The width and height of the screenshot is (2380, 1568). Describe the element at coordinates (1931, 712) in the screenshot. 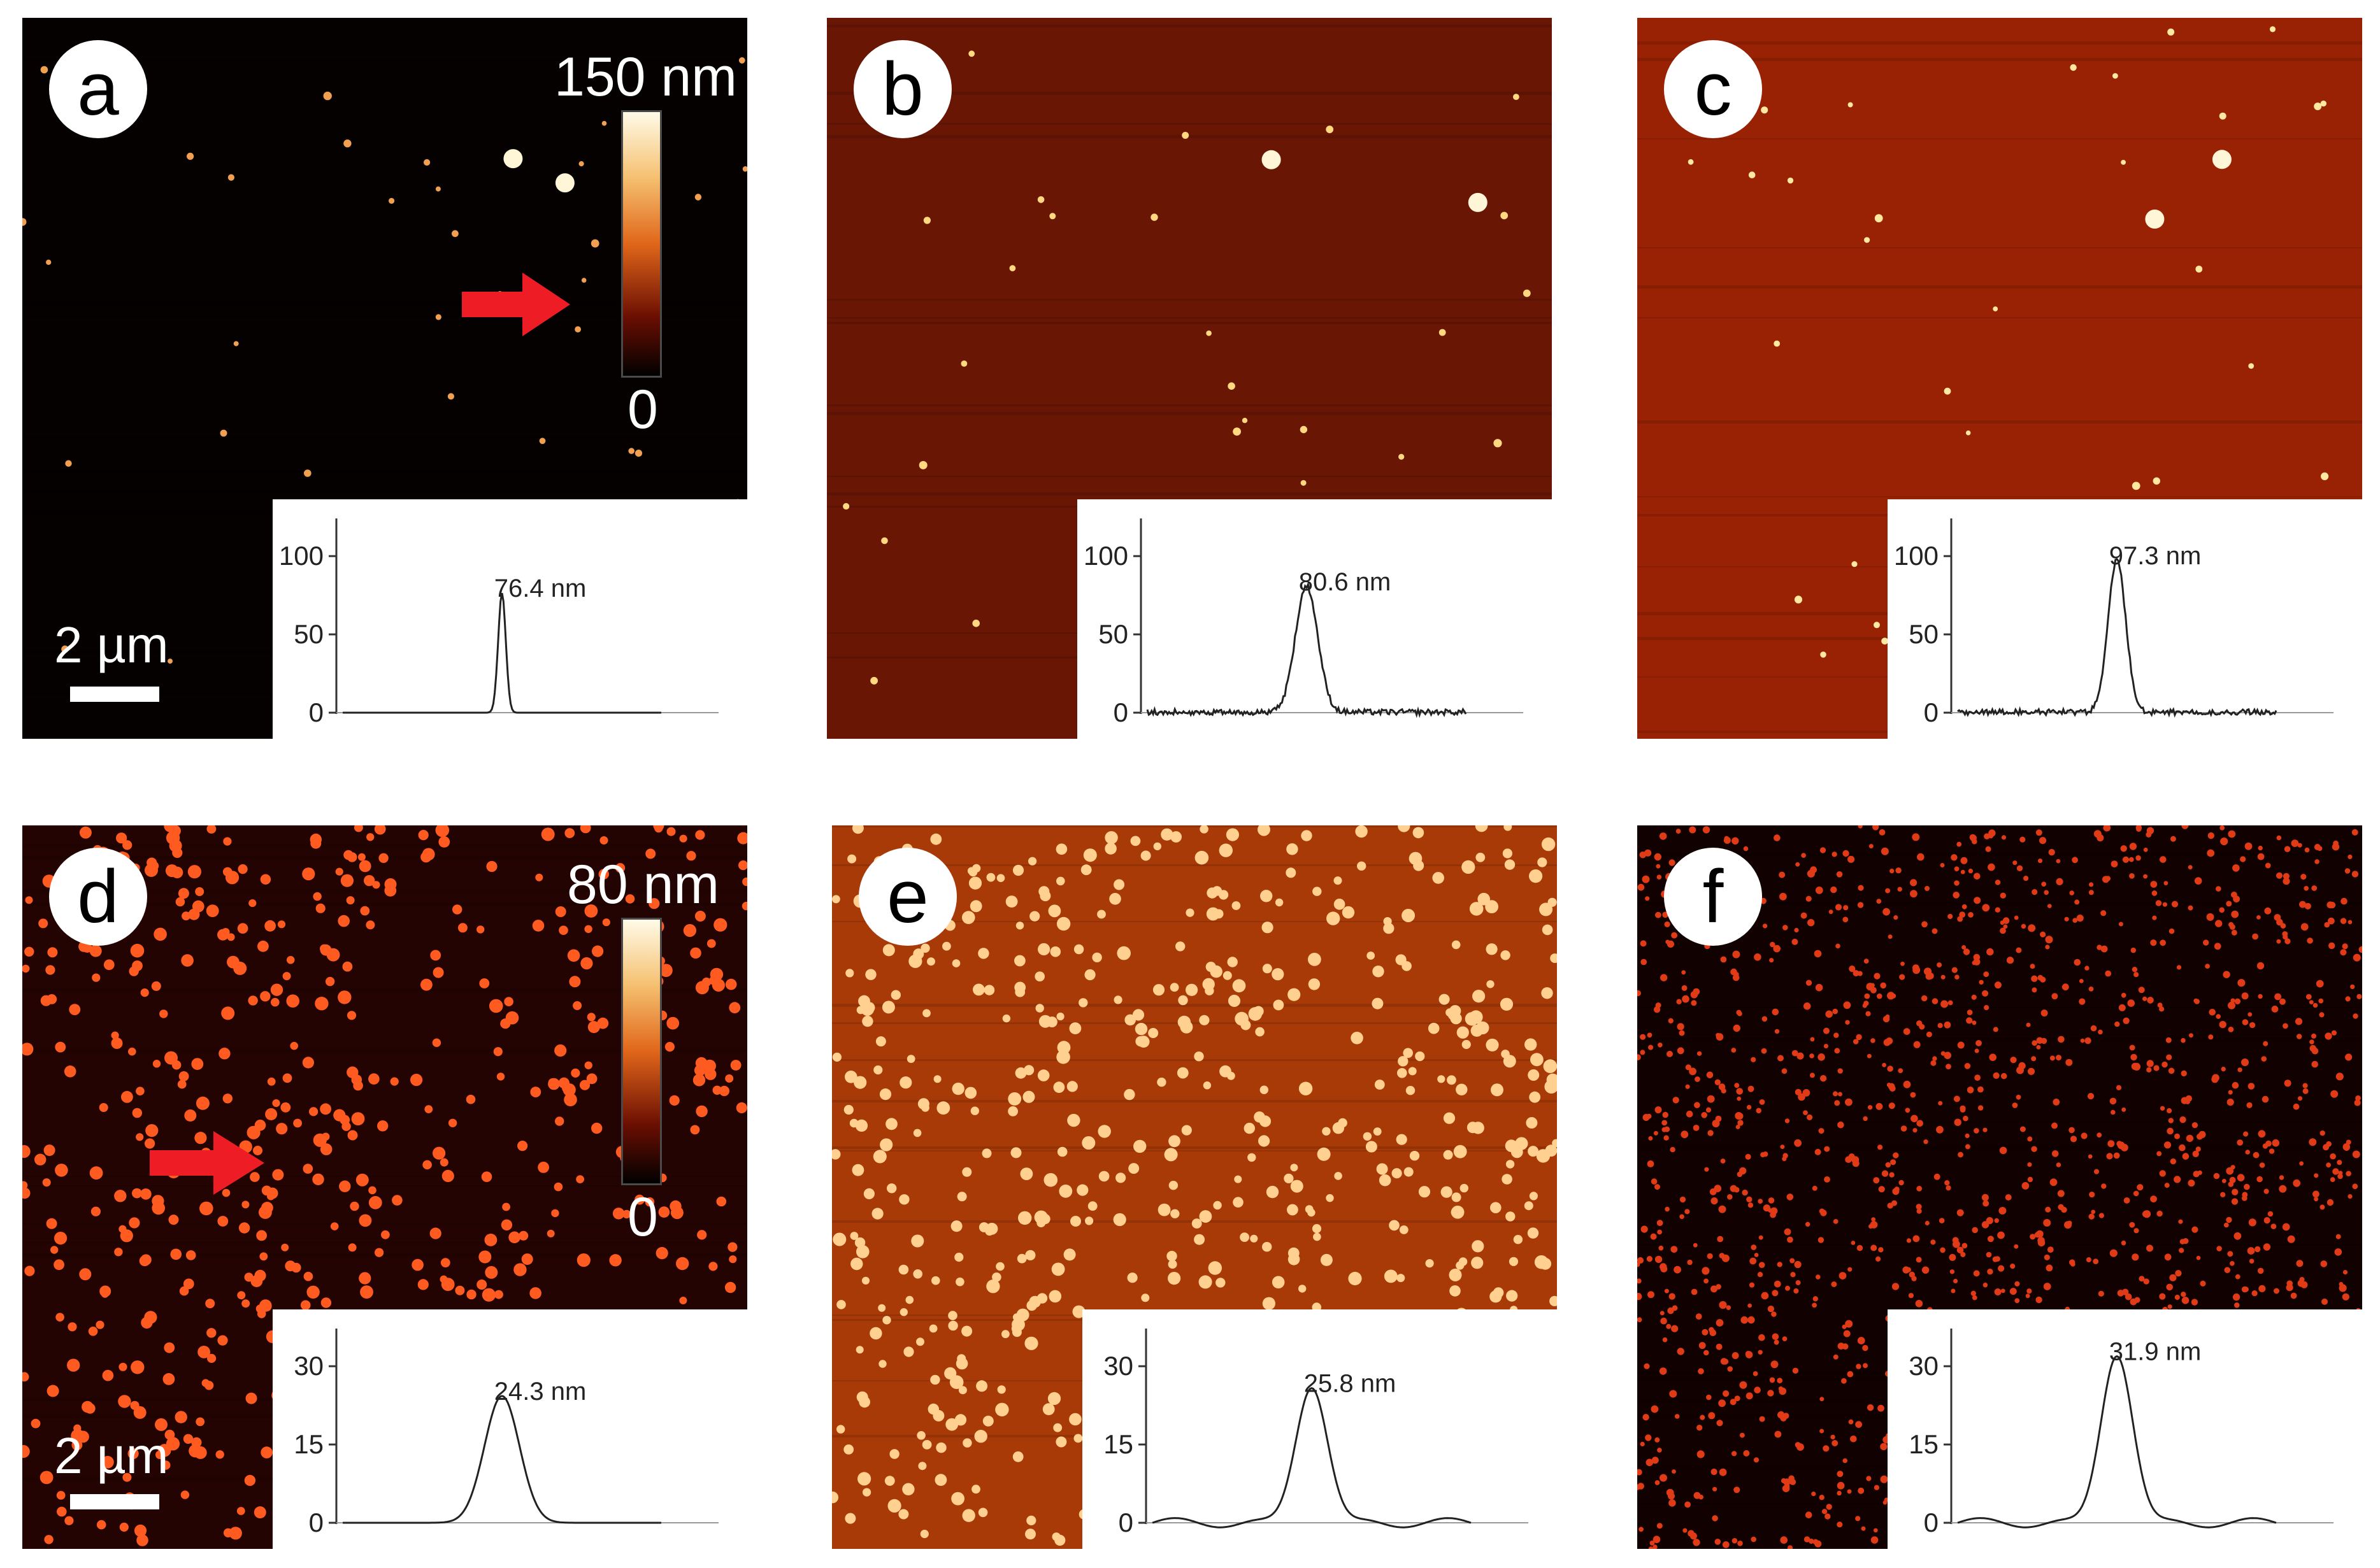

I see `y-tick-label: 0` at that location.